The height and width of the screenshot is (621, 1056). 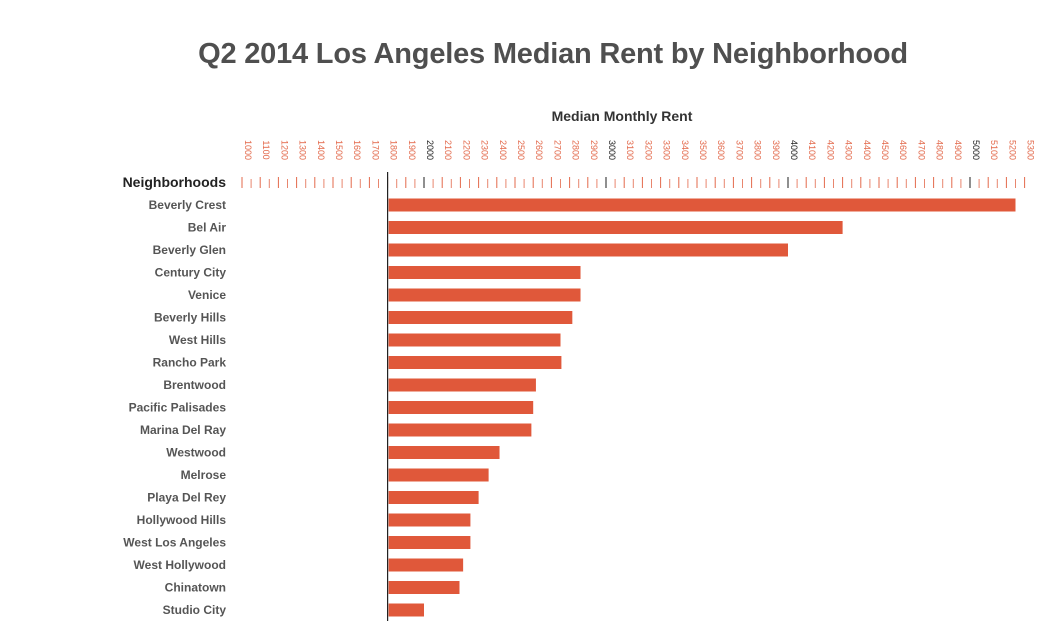 What do you see at coordinates (248, 150) in the screenshot?
I see `x-tick-label: 1000` at bounding box center [248, 150].